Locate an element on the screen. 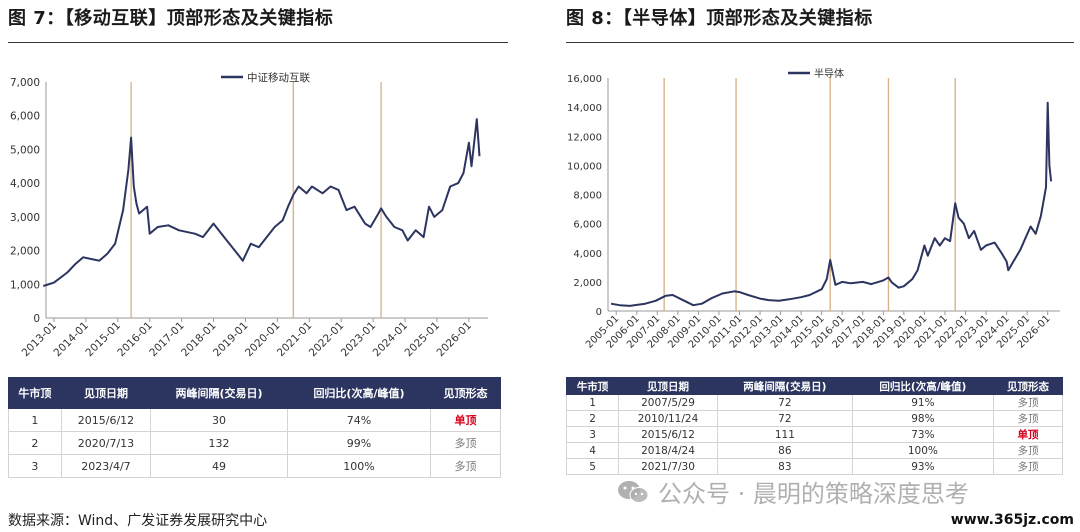  figure-8-rule is located at coordinates (820, 42).